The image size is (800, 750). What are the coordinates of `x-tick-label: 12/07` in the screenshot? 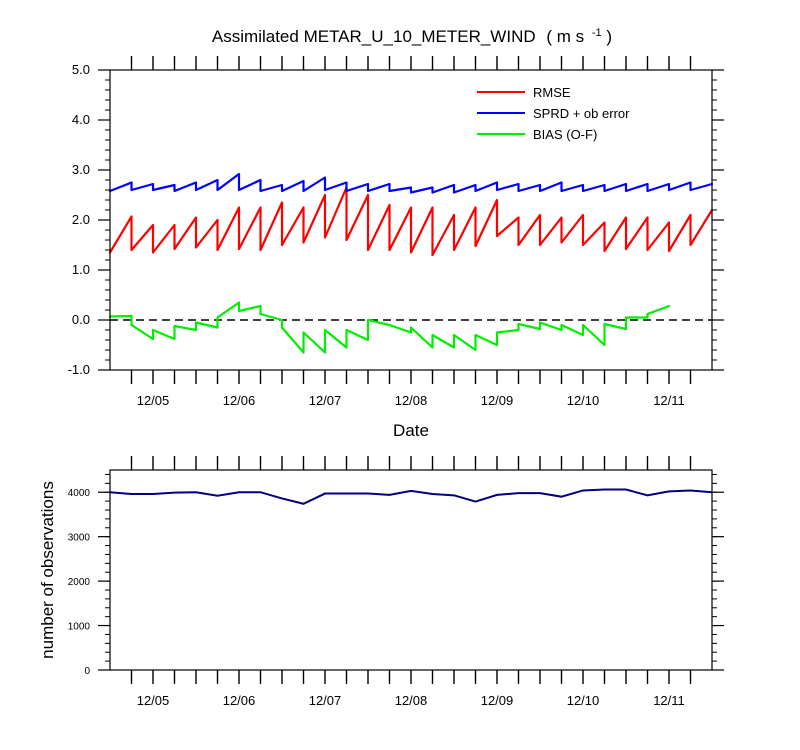 It's located at (325, 700).